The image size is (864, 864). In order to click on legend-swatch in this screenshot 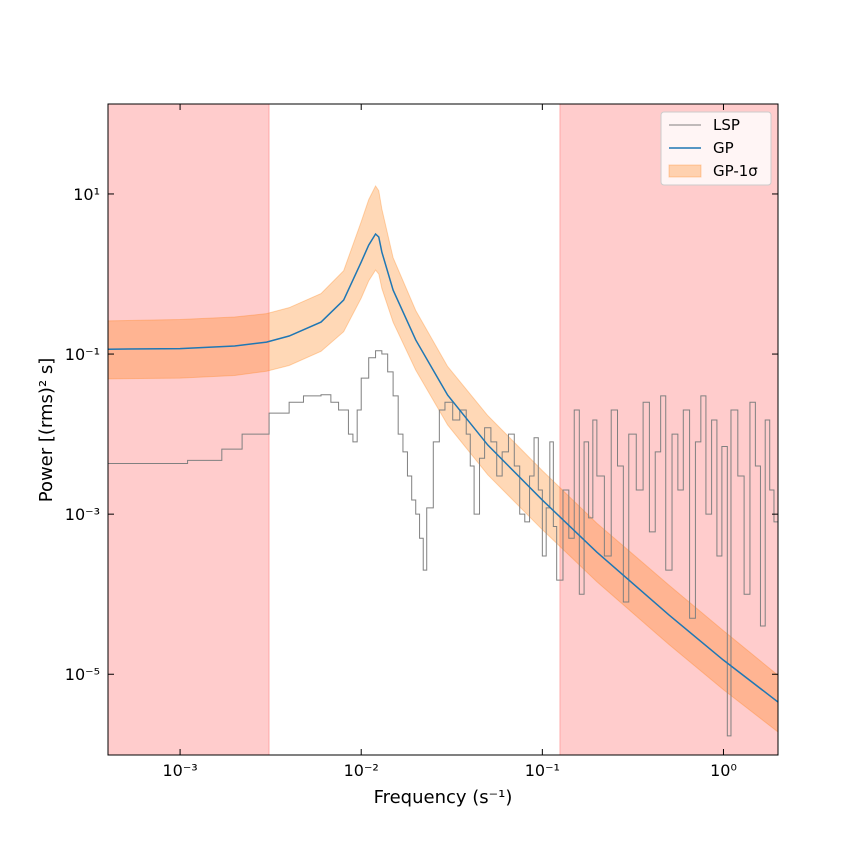, I will do `click(685, 171)`.